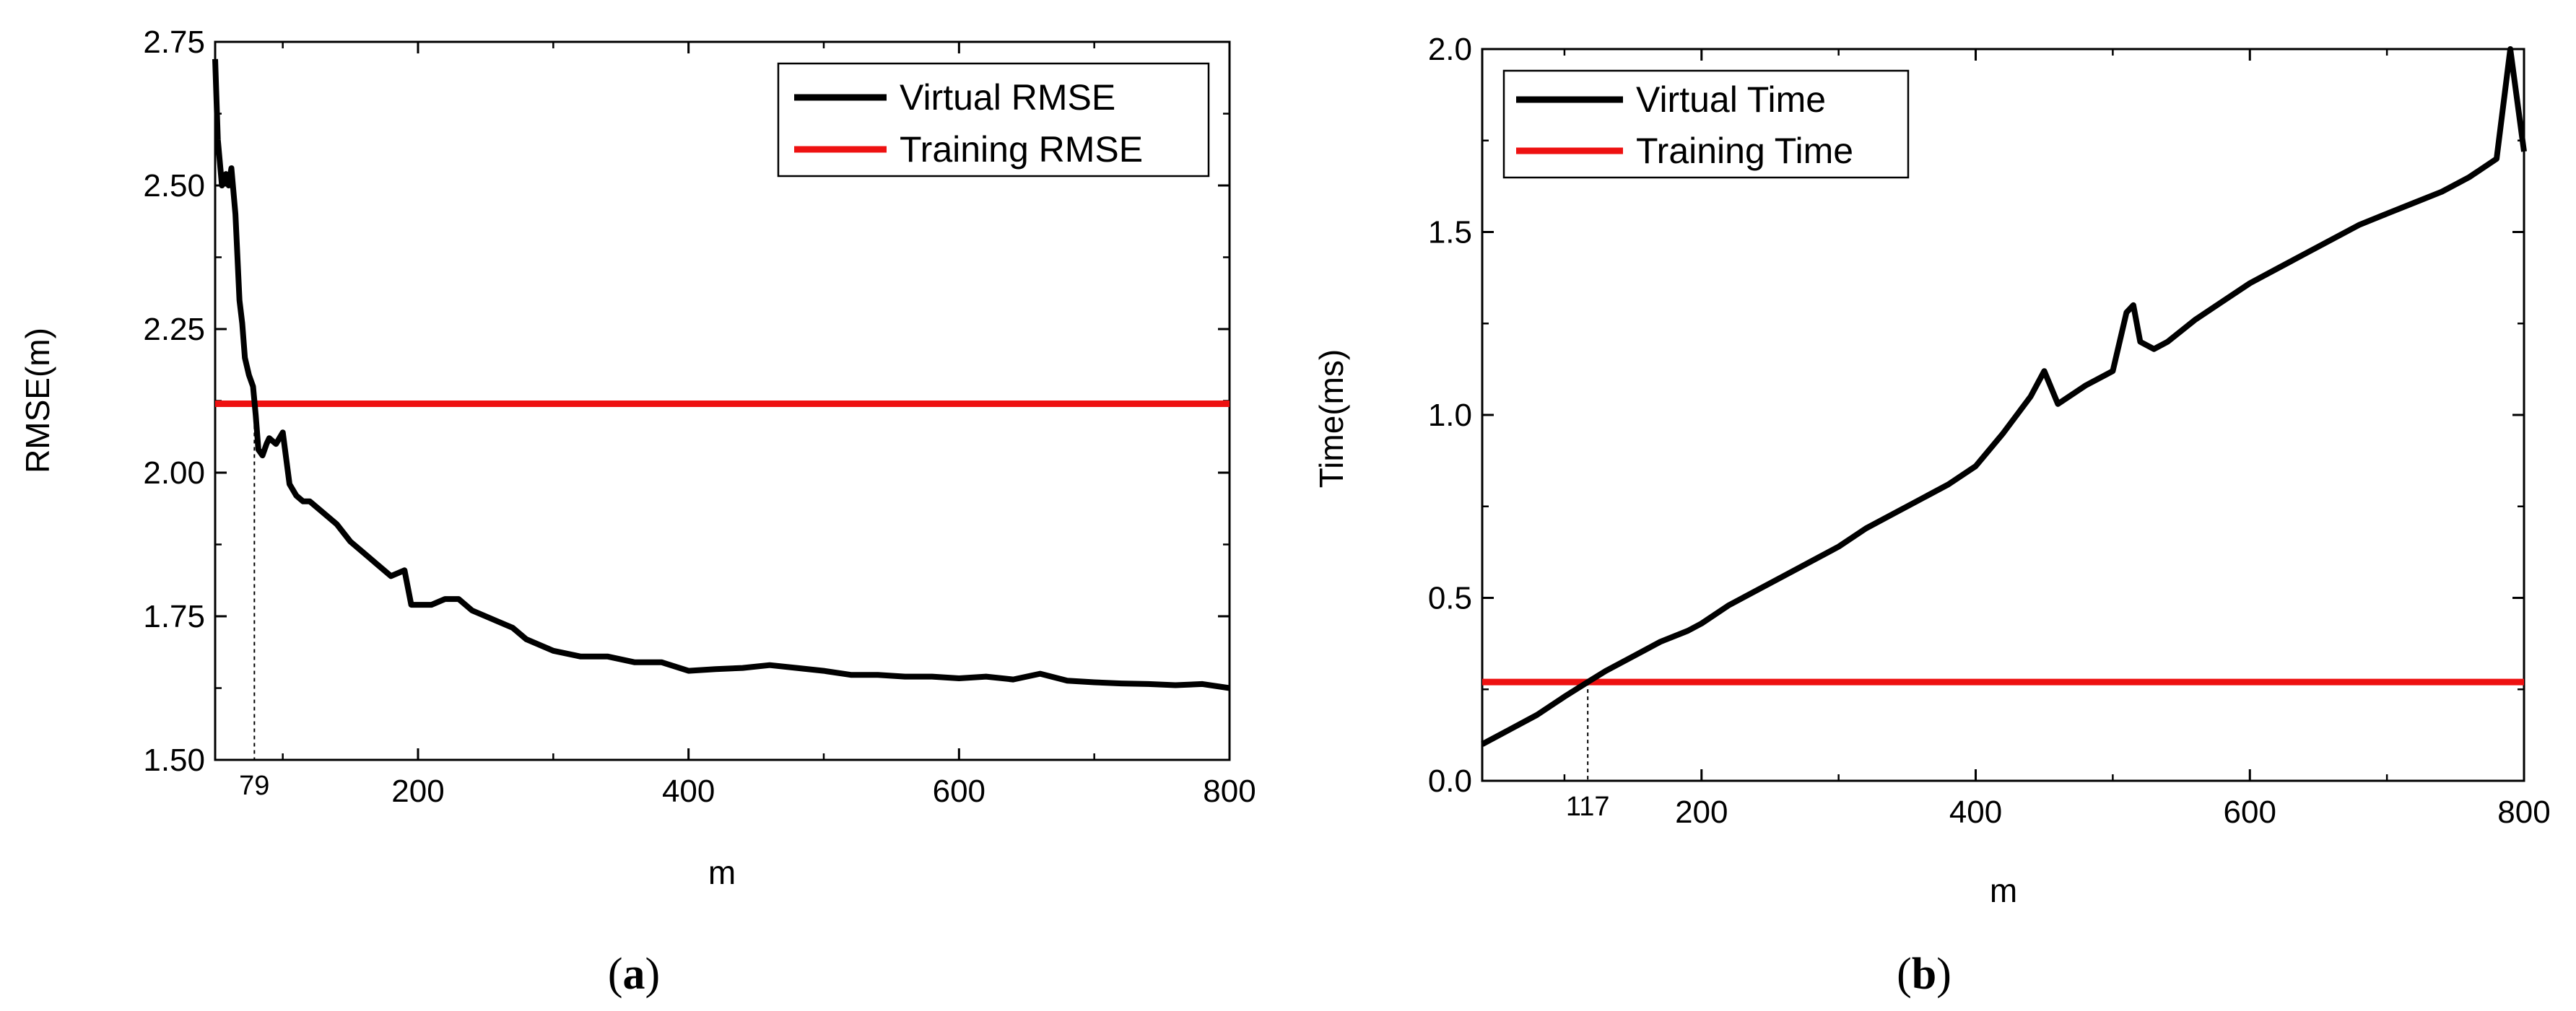 The image size is (2576, 1011). What do you see at coordinates (1007, 97) in the screenshot?
I see `legend-label-virtual-rmse: Virtual RMSE` at bounding box center [1007, 97].